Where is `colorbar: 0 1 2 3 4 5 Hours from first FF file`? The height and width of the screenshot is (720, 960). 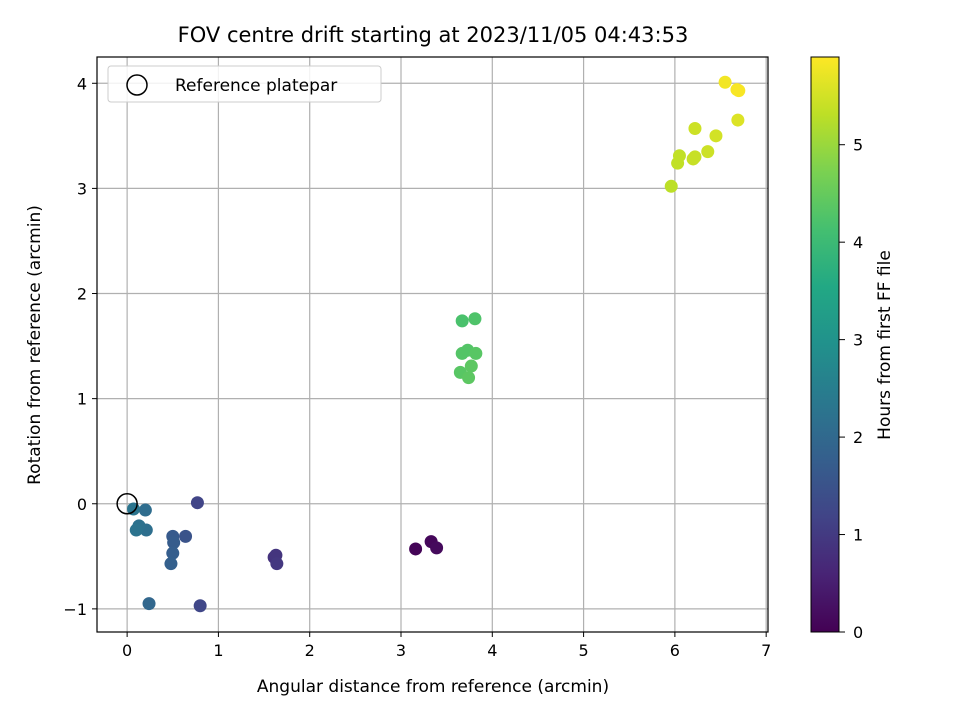
colorbar: 0 1 2 3 4 5 Hours from first FF file is located at coordinates (852, 349).